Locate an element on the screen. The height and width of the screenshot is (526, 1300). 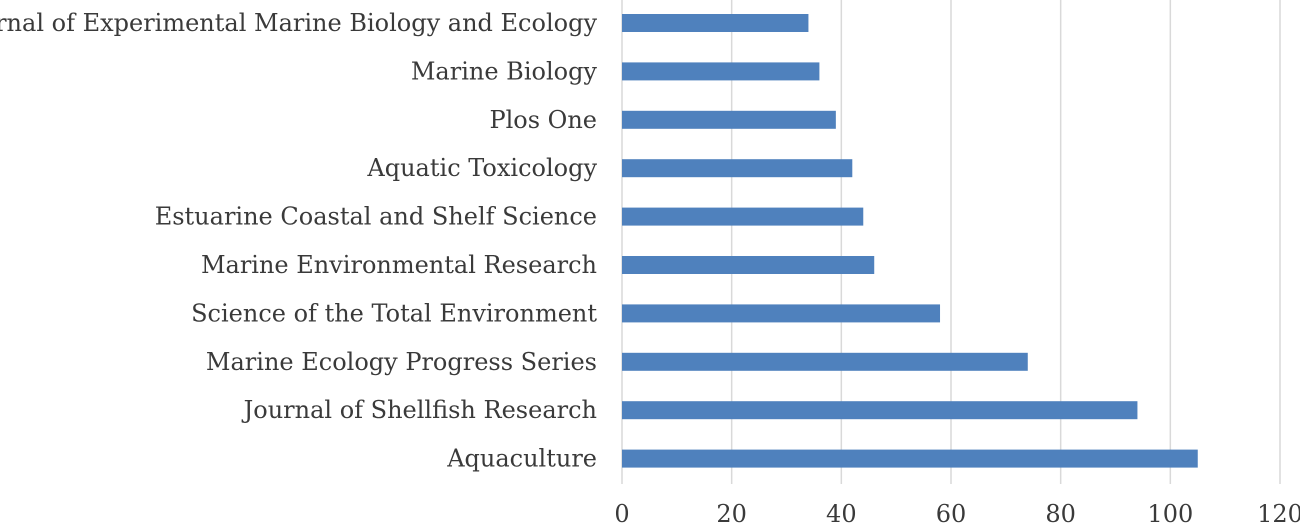
x-tick-label: 40 is located at coordinates (841, 513).